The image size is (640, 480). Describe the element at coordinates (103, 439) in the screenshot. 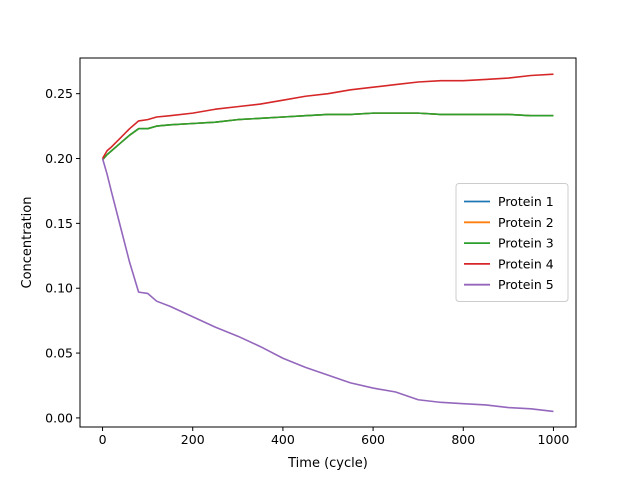

I see `x-tick-label: 0` at that location.